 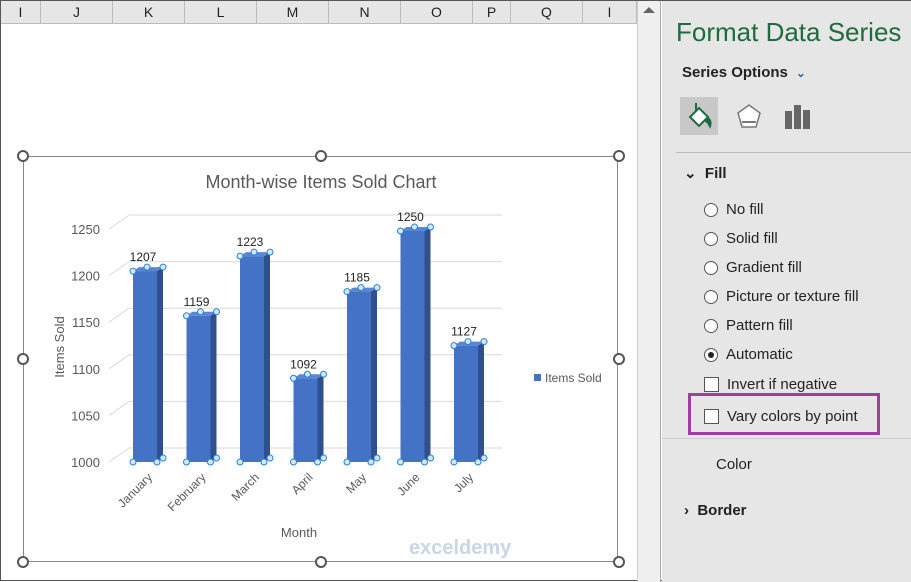 I want to click on fill-option-radio: Pattern fill, so click(x=748, y=325).